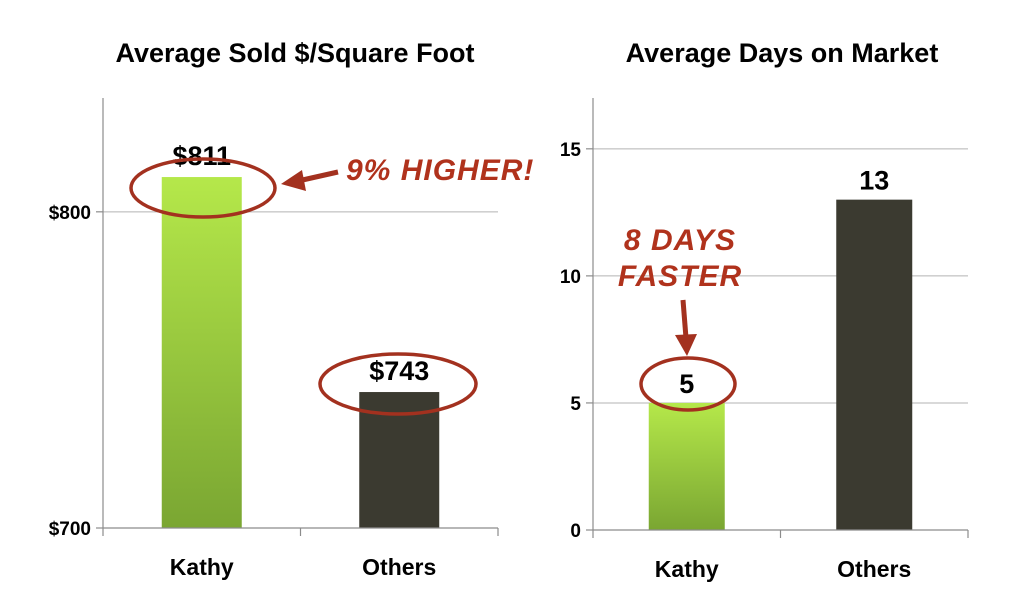 This screenshot has height=607, width=1024. I want to click on annotation-arrowhead-left, so click(293, 180).